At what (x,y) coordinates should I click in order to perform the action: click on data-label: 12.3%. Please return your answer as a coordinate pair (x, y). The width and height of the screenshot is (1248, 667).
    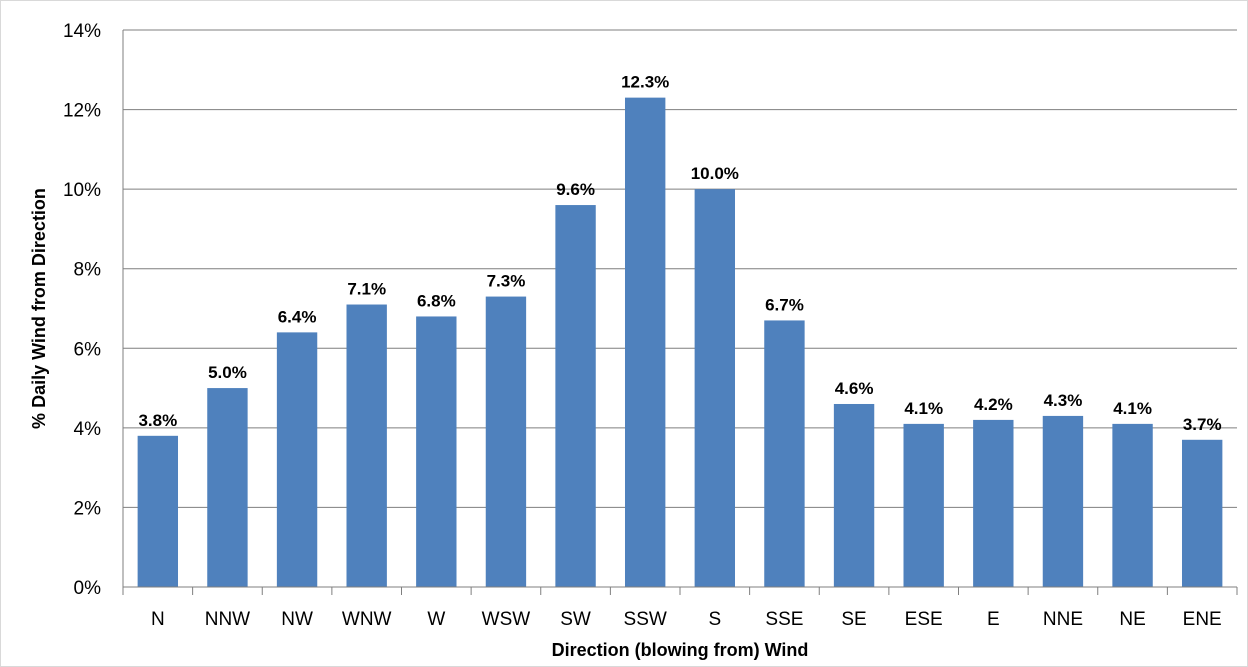
    Looking at the image, I should click on (645, 82).